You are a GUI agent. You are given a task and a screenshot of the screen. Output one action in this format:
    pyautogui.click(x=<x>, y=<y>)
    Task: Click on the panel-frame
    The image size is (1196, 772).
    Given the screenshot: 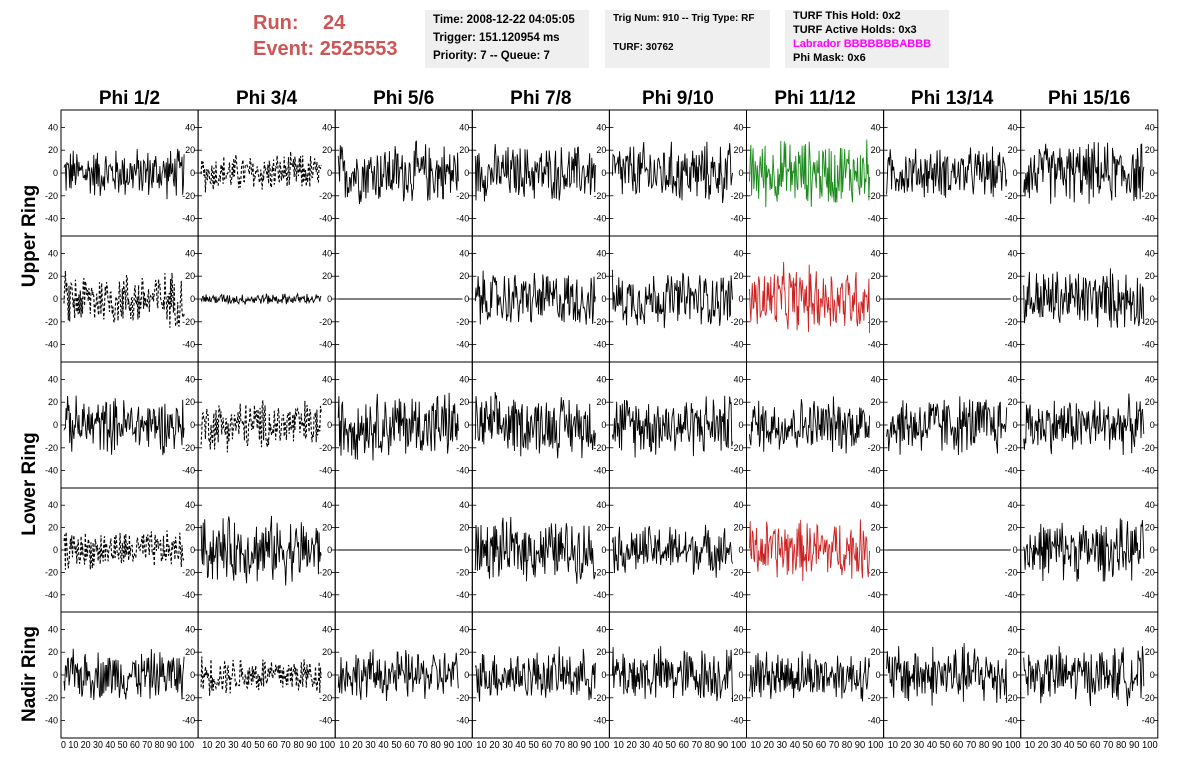 What is the action you would take?
    pyautogui.click(x=129, y=550)
    